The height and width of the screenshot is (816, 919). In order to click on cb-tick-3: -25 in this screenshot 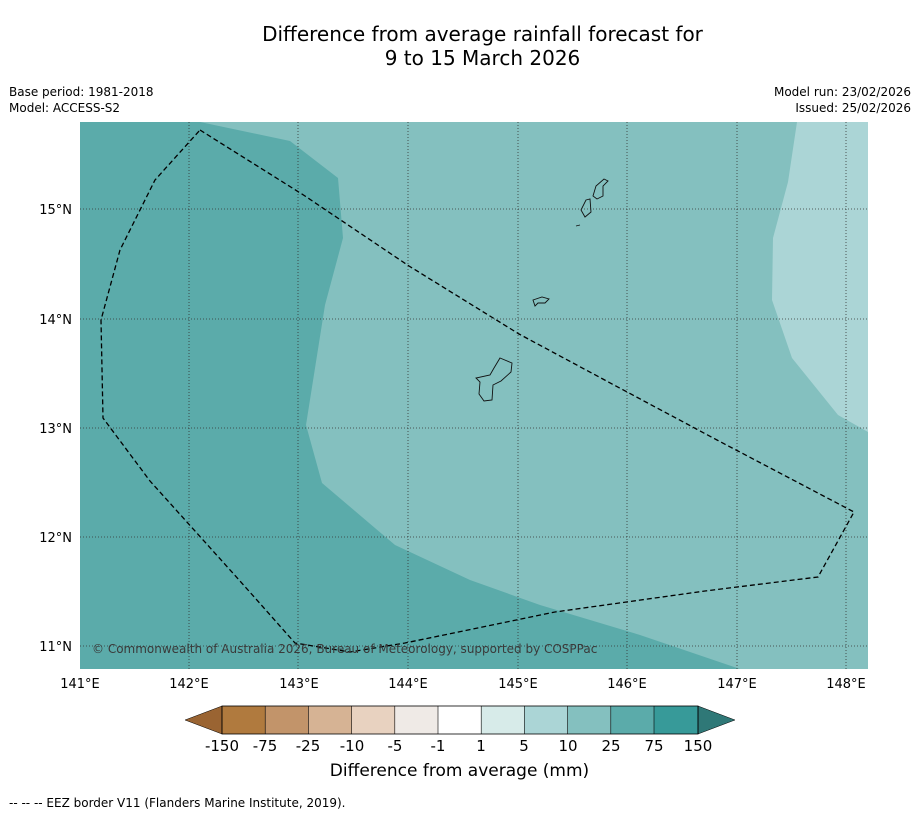, I will do `click(308, 746)`.